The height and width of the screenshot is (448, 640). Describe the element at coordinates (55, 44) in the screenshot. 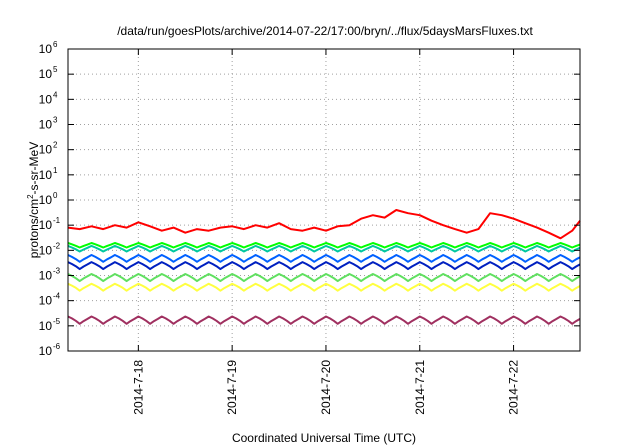

I see `y-tick-exponent: 6` at that location.